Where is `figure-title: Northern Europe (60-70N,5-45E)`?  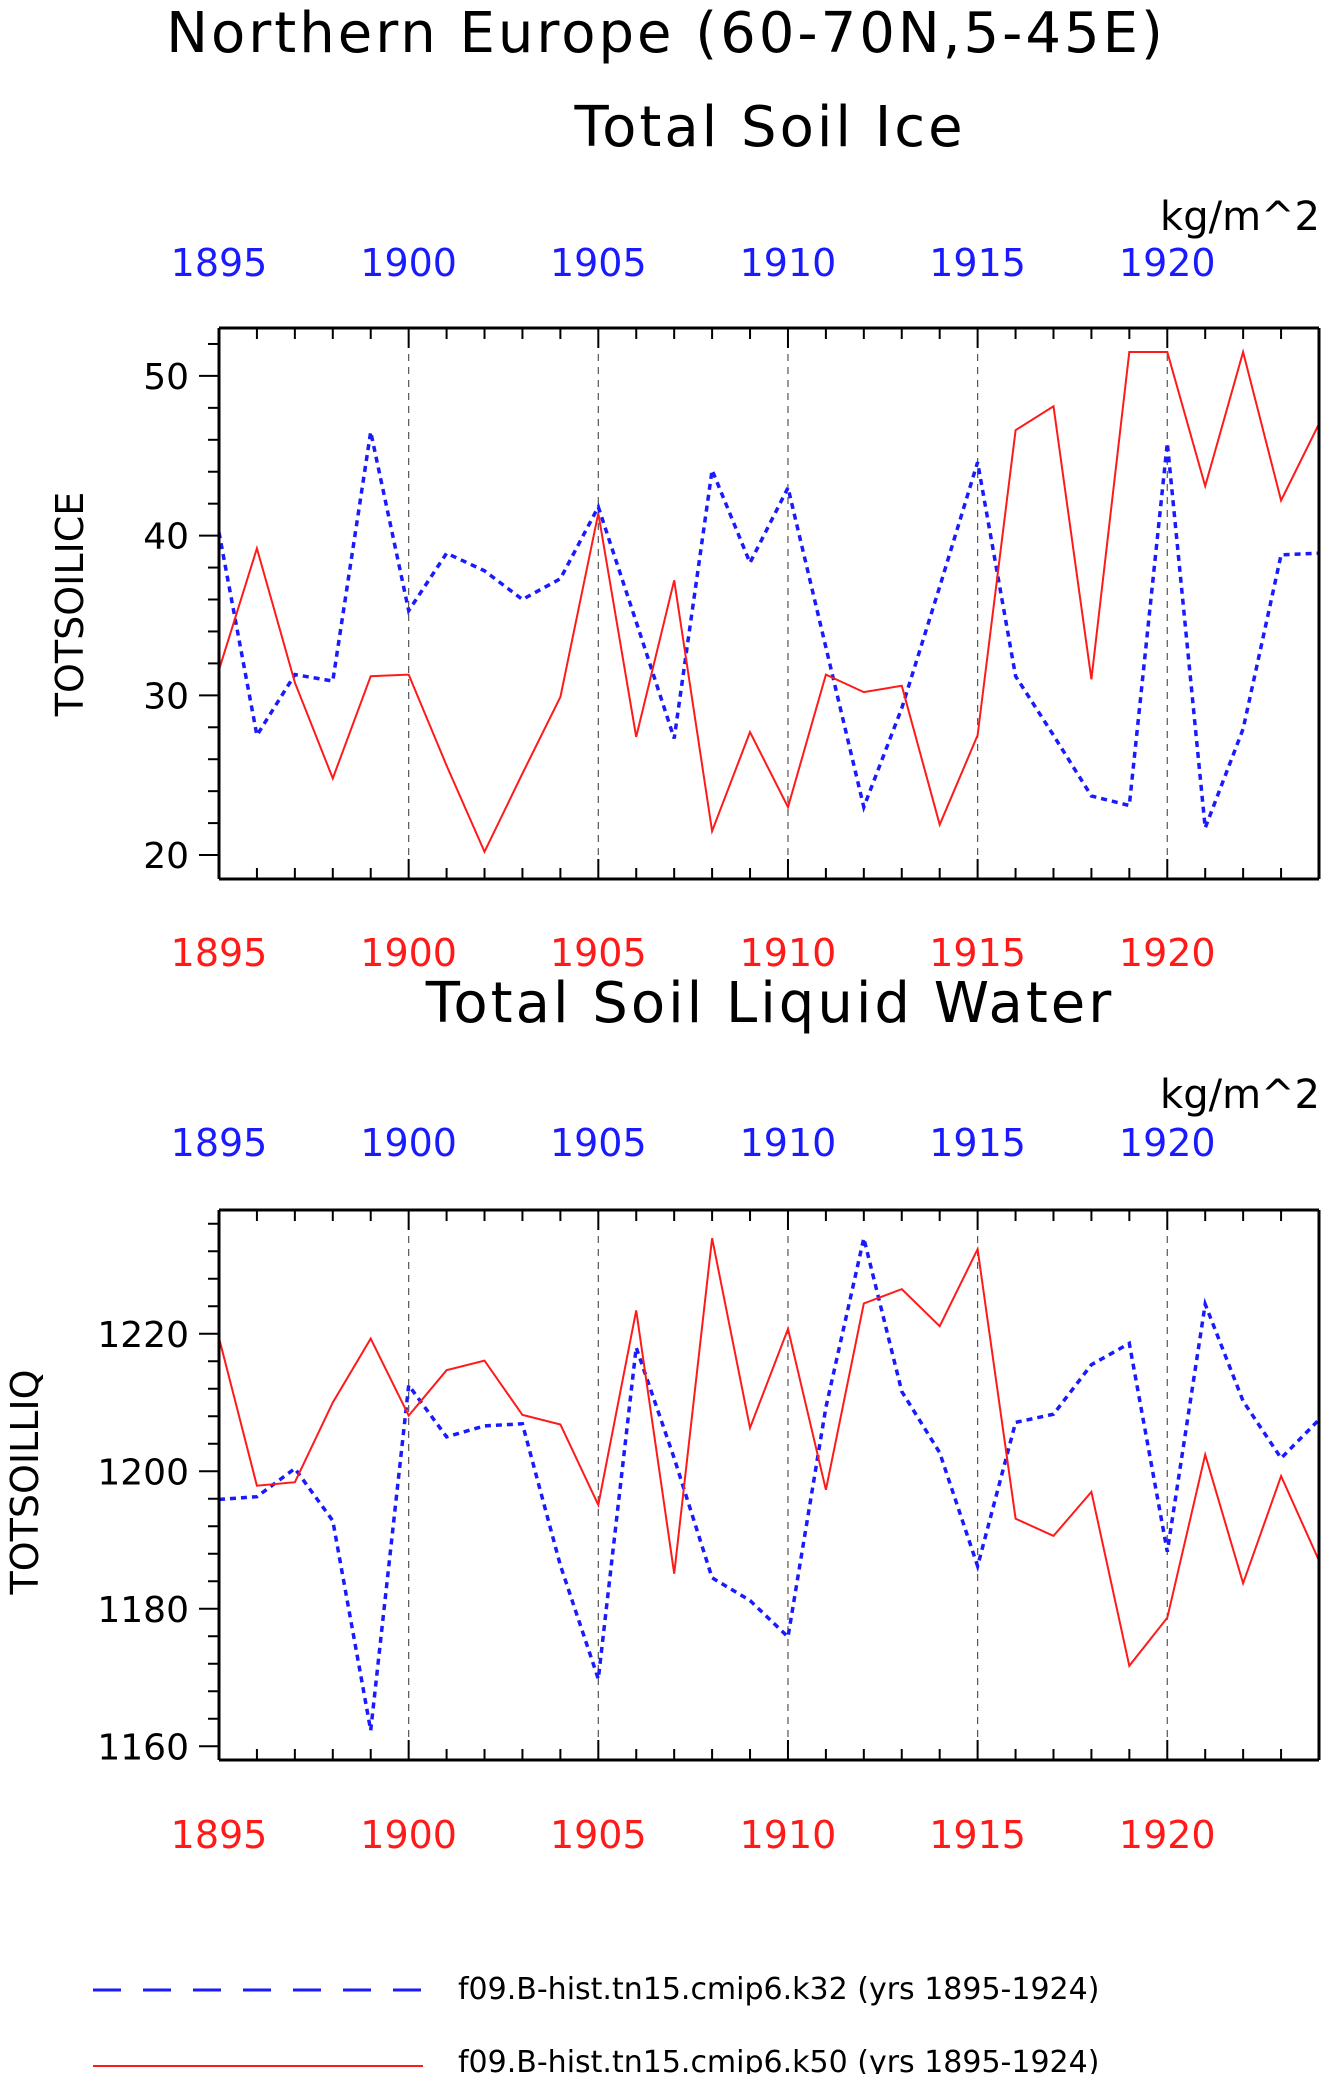
figure-title: Northern Europe (60-70N,5-45E) is located at coordinates (666, 33).